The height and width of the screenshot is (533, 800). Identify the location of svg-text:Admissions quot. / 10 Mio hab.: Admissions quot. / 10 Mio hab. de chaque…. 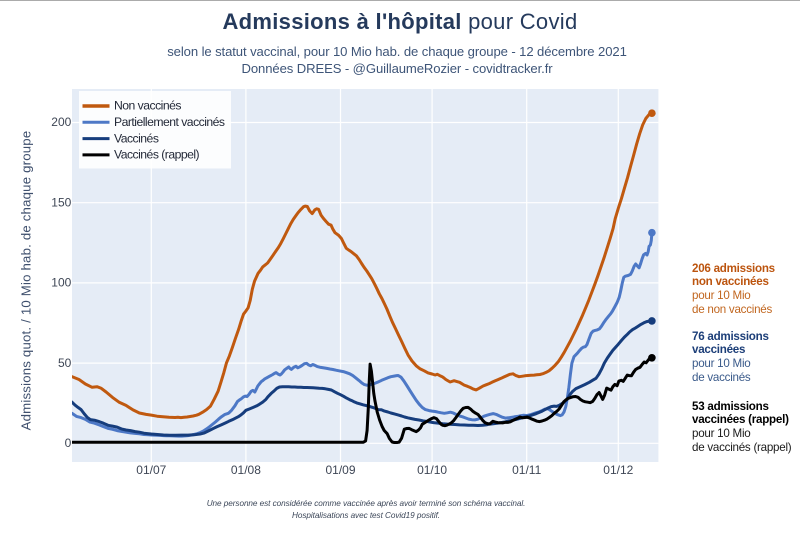
(26, 281).